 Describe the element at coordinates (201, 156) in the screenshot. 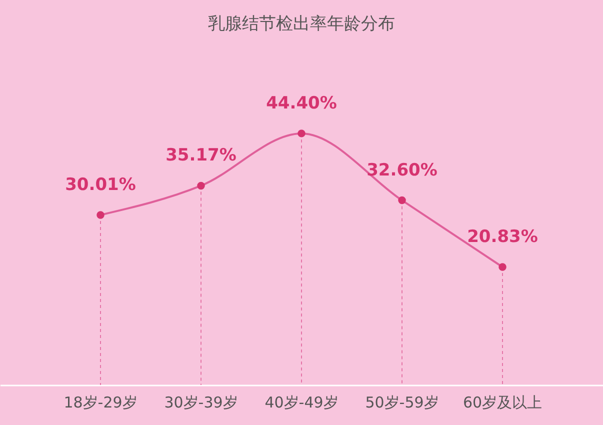

I see `data-label: 35.17%` at that location.